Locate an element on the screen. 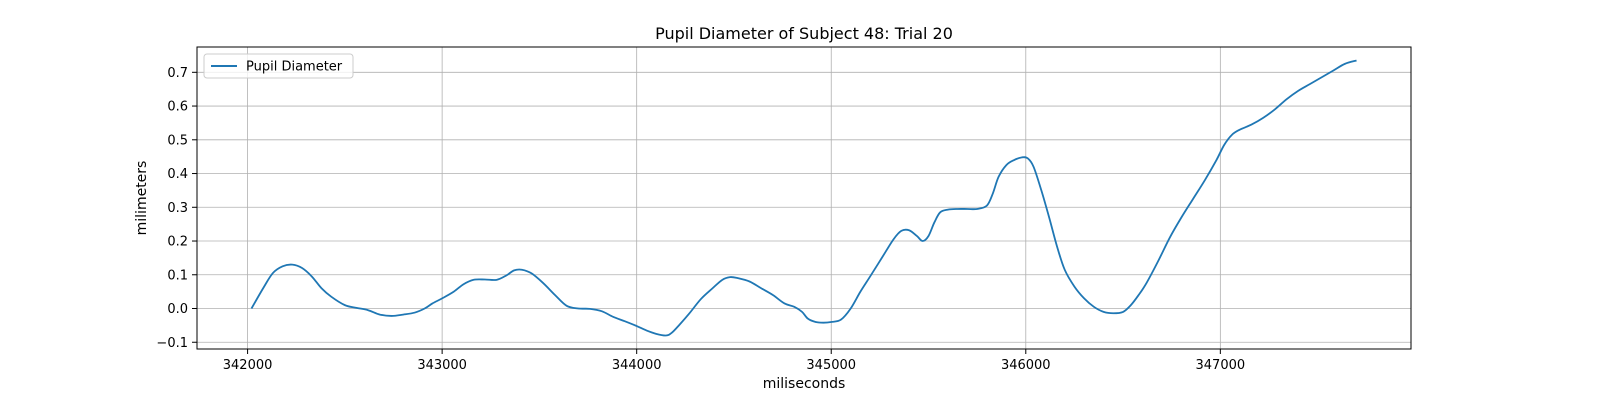  legend: Pupil Diameter is located at coordinates (278, 66).